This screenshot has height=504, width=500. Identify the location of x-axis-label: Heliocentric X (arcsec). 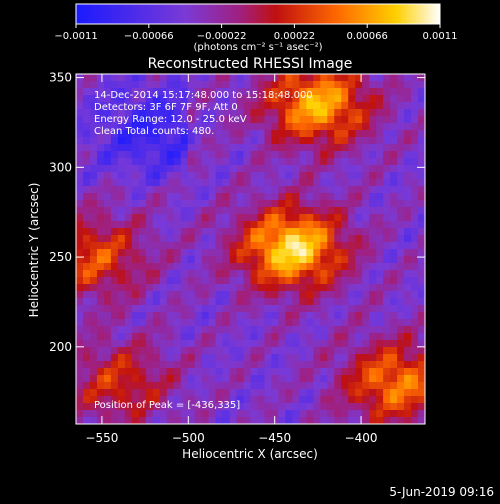
(250, 454).